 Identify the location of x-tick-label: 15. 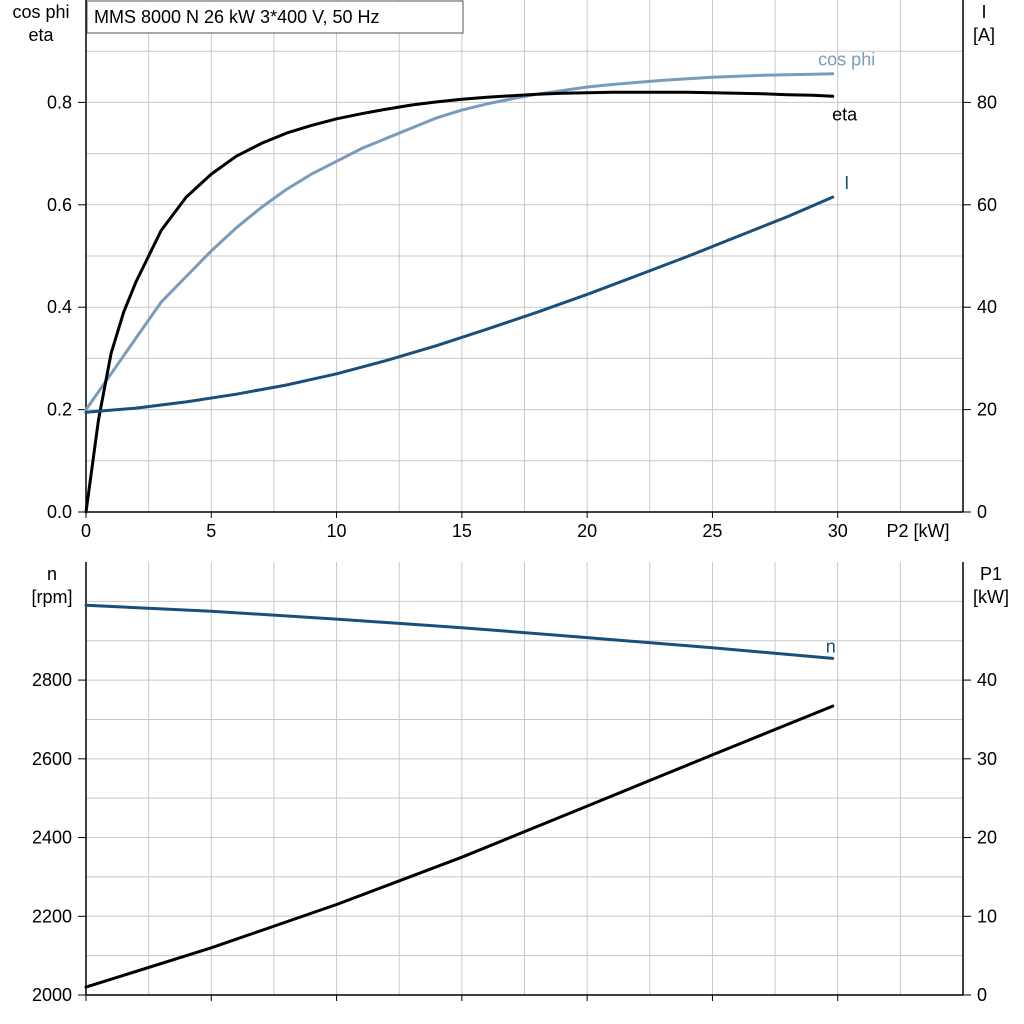
(462, 531).